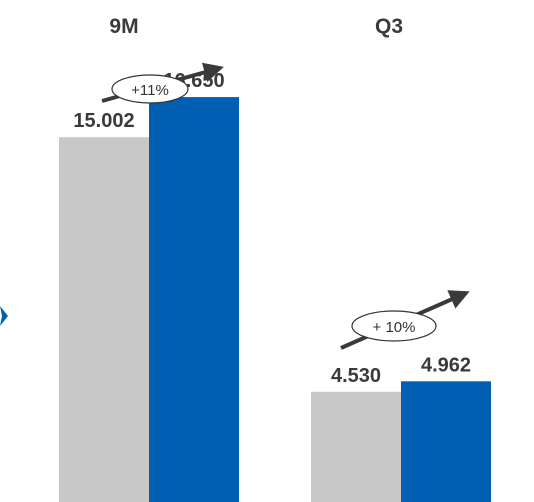 This screenshot has width=534, height=502. What do you see at coordinates (389, 26) in the screenshot?
I see `group-title-q3: Q3` at bounding box center [389, 26].